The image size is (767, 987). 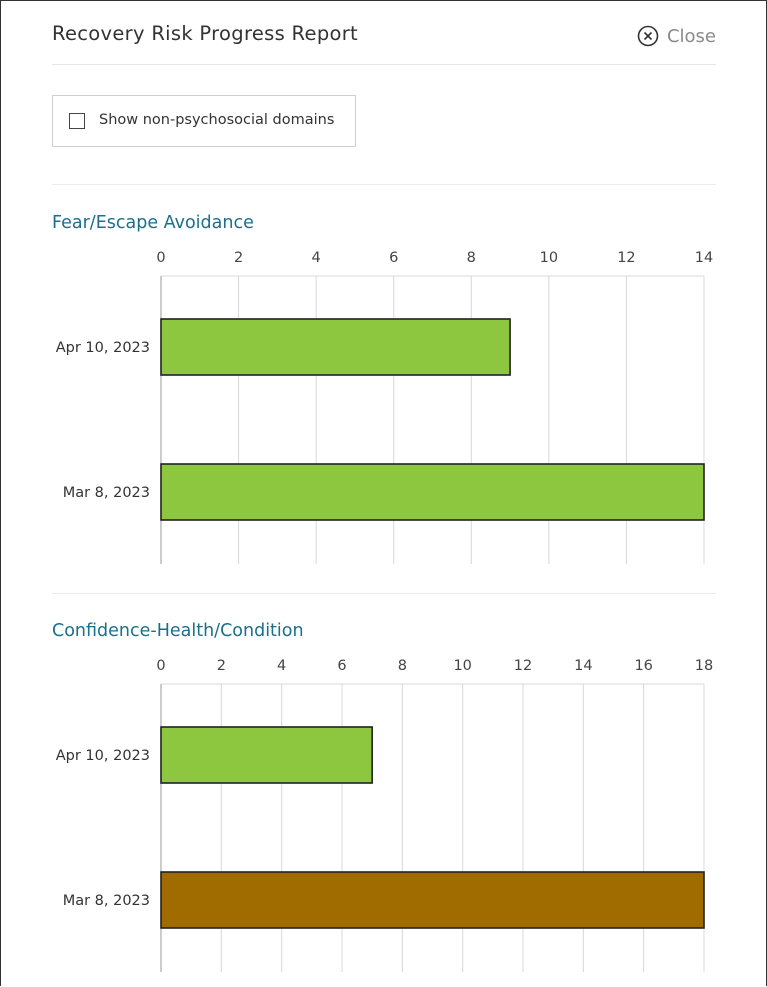 I want to click on close-button: Close, so click(x=676, y=36).